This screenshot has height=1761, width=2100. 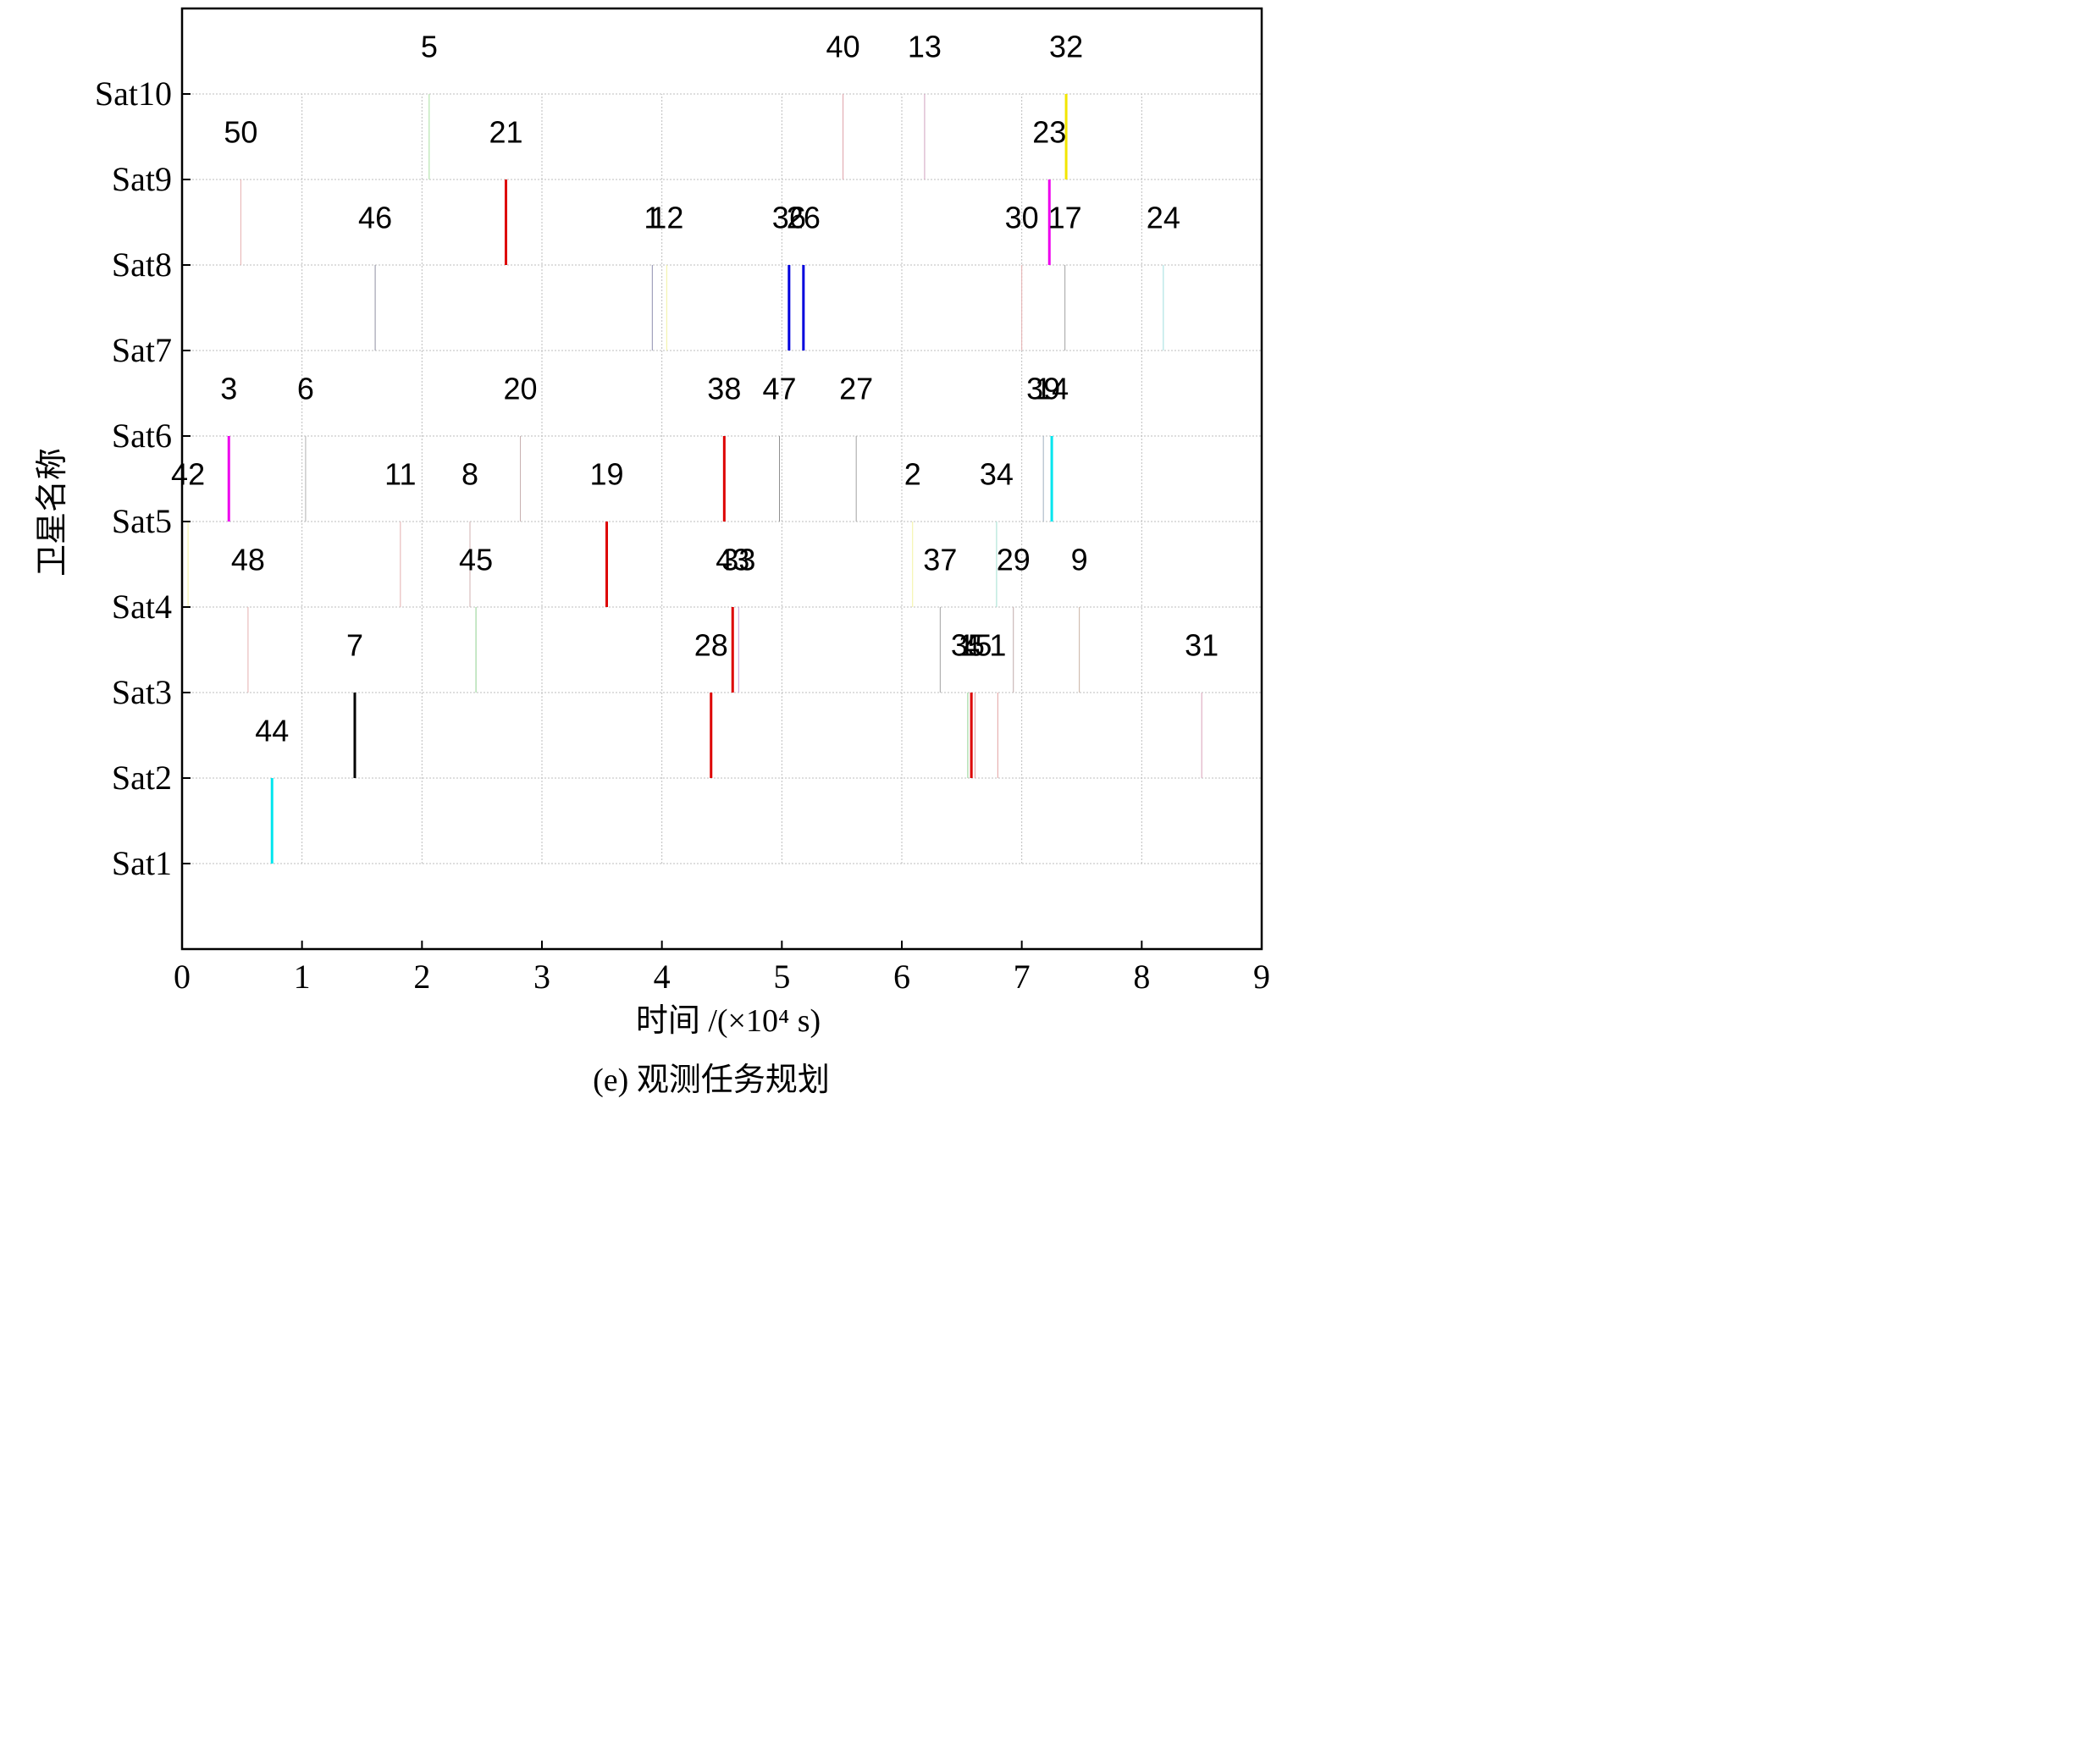 What do you see at coordinates (142, 778) in the screenshot?
I see `y-tick-label: Sat2` at bounding box center [142, 778].